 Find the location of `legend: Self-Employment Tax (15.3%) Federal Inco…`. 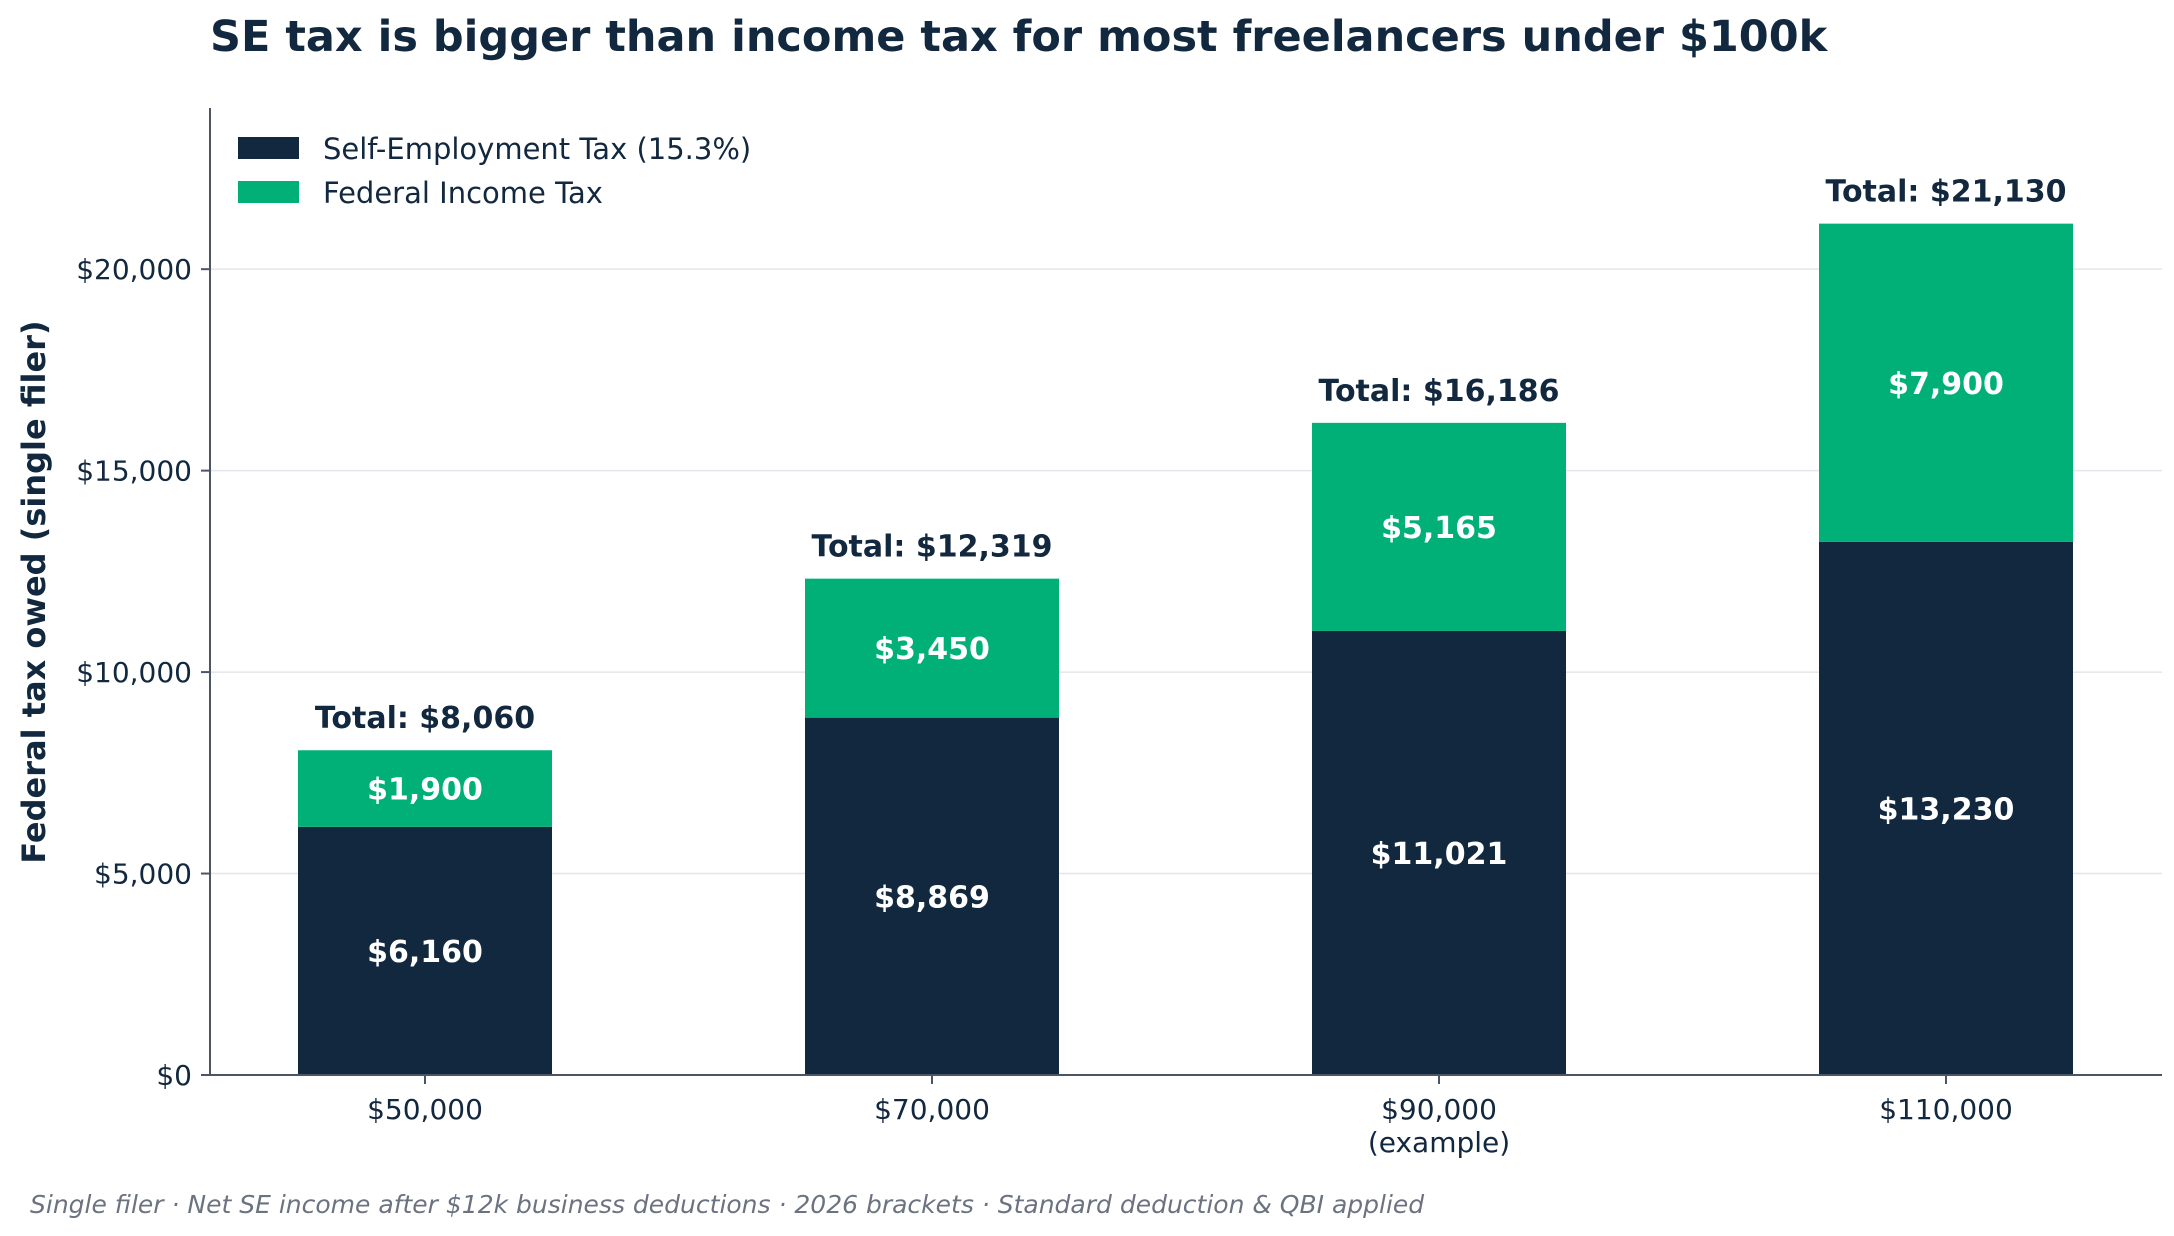

legend: Self-Employment Tax (15.3%) Federal Inco… is located at coordinates (494, 171).